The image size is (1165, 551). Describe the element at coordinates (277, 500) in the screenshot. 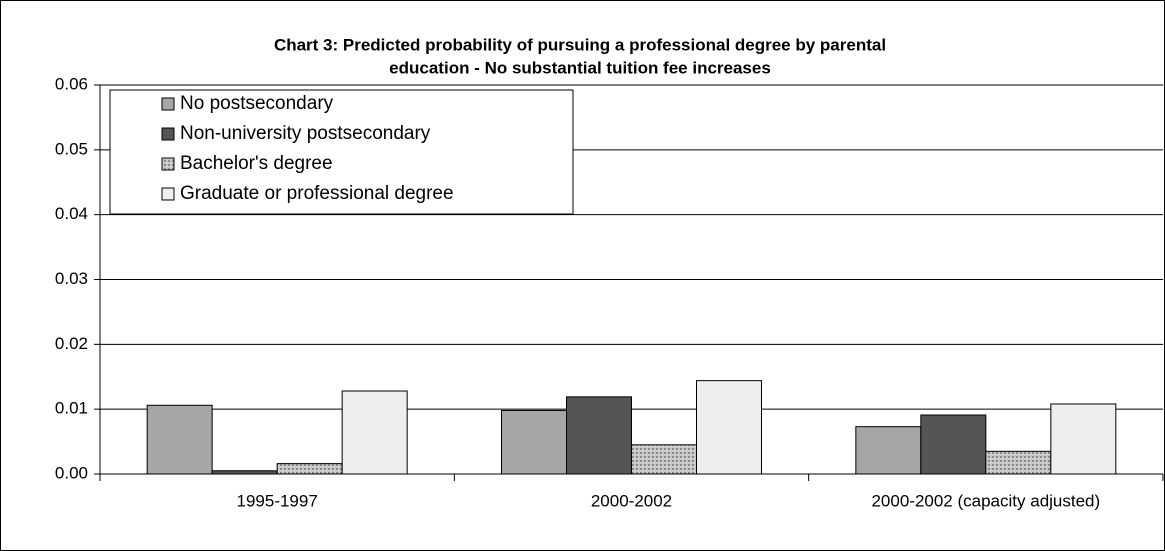

I see `x-tick-label: 1995-1997` at that location.